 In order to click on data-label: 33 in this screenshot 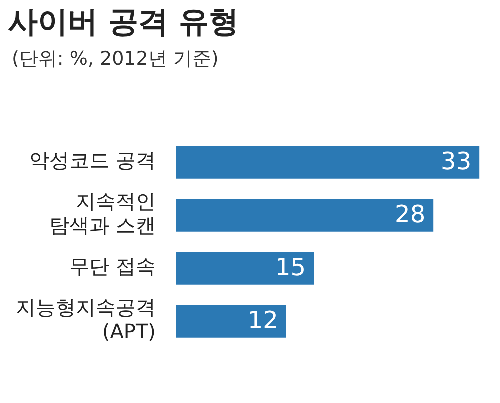, I will do `click(456, 162)`.